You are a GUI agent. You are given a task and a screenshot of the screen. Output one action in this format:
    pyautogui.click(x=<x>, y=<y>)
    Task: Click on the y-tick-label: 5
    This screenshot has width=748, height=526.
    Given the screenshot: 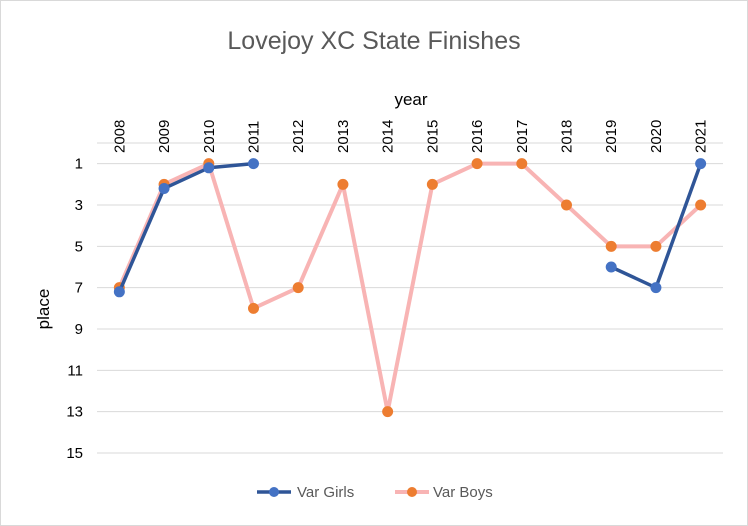 What is the action you would take?
    pyautogui.click(x=79, y=246)
    